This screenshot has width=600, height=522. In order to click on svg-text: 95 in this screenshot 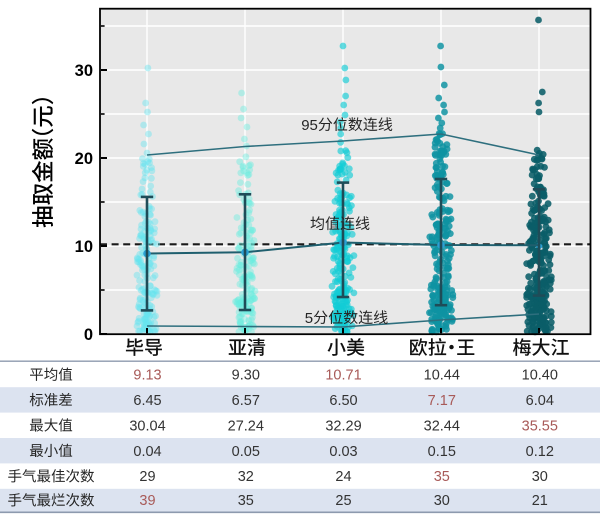, I will do `click(309, 125)`.